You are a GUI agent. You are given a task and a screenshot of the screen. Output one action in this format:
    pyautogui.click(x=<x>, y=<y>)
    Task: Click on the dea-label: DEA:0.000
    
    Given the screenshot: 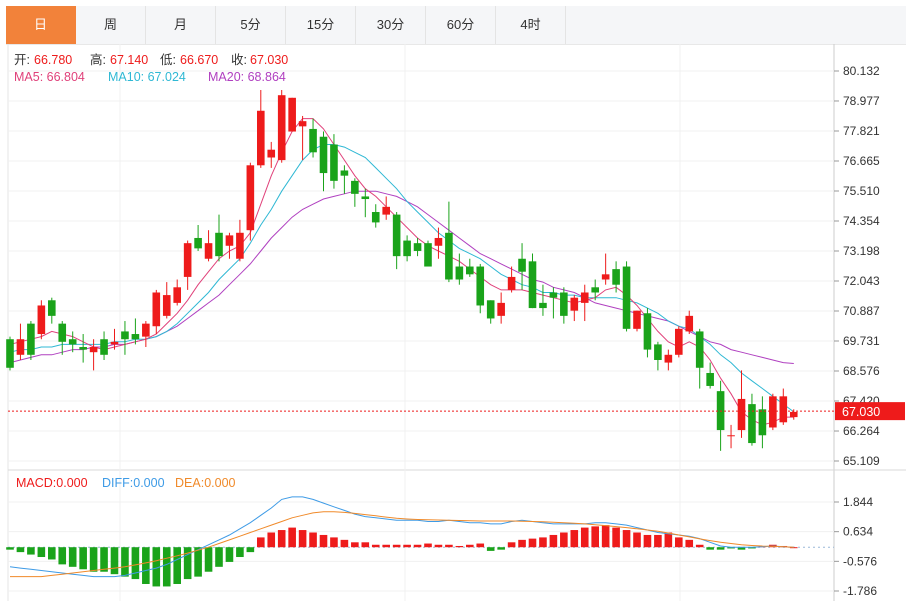 What is the action you would take?
    pyautogui.click(x=205, y=483)
    